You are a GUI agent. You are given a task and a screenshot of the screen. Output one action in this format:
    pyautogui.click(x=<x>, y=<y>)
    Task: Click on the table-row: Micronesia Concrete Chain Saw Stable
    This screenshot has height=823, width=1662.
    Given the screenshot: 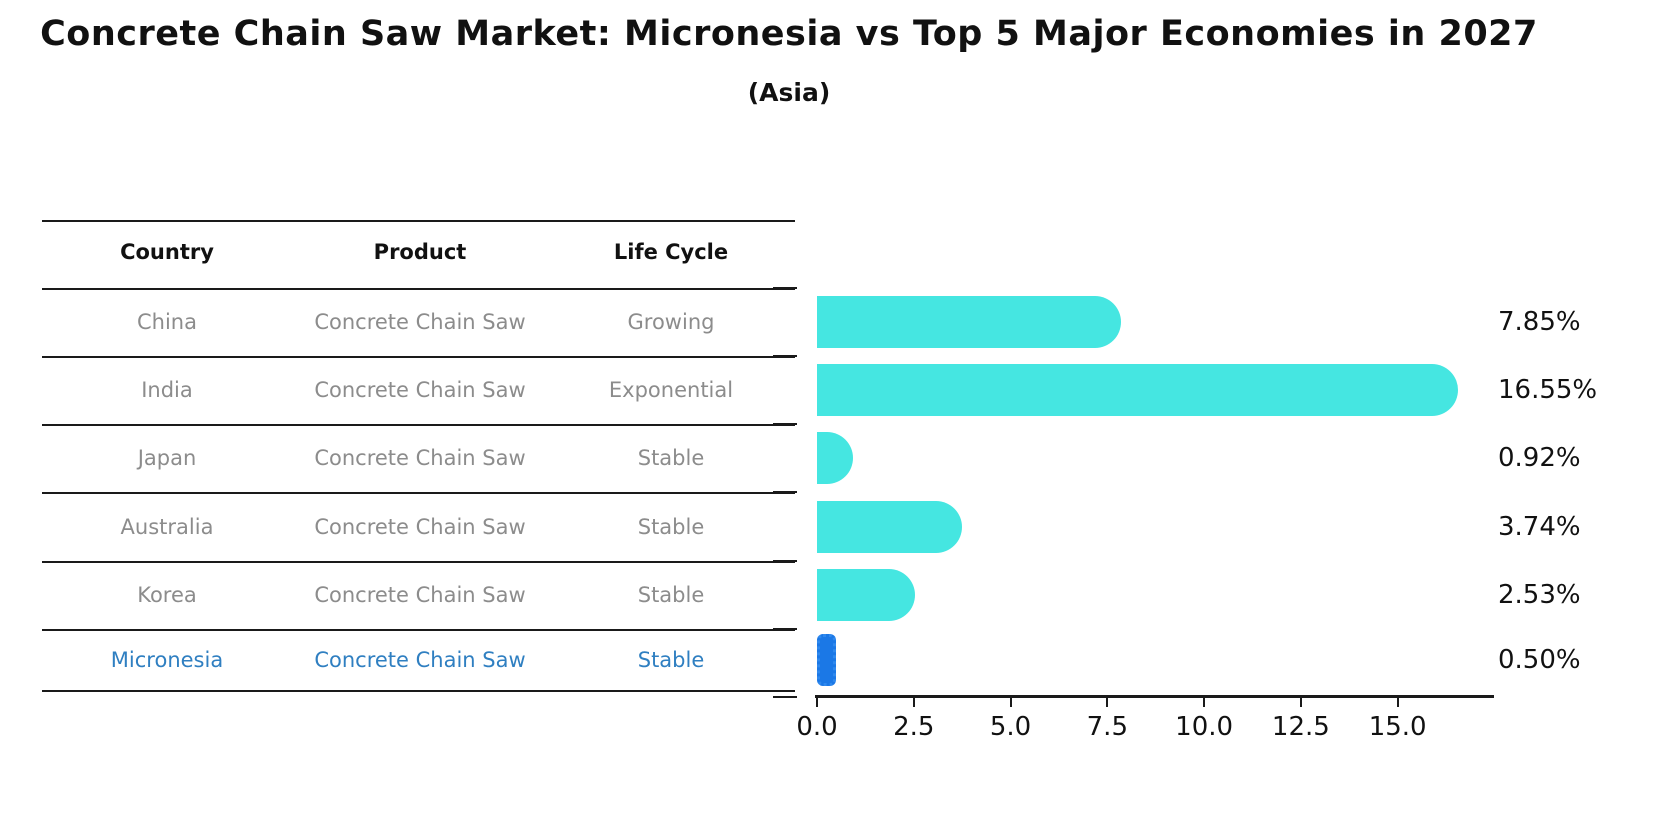 What is the action you would take?
    pyautogui.click(x=418, y=660)
    